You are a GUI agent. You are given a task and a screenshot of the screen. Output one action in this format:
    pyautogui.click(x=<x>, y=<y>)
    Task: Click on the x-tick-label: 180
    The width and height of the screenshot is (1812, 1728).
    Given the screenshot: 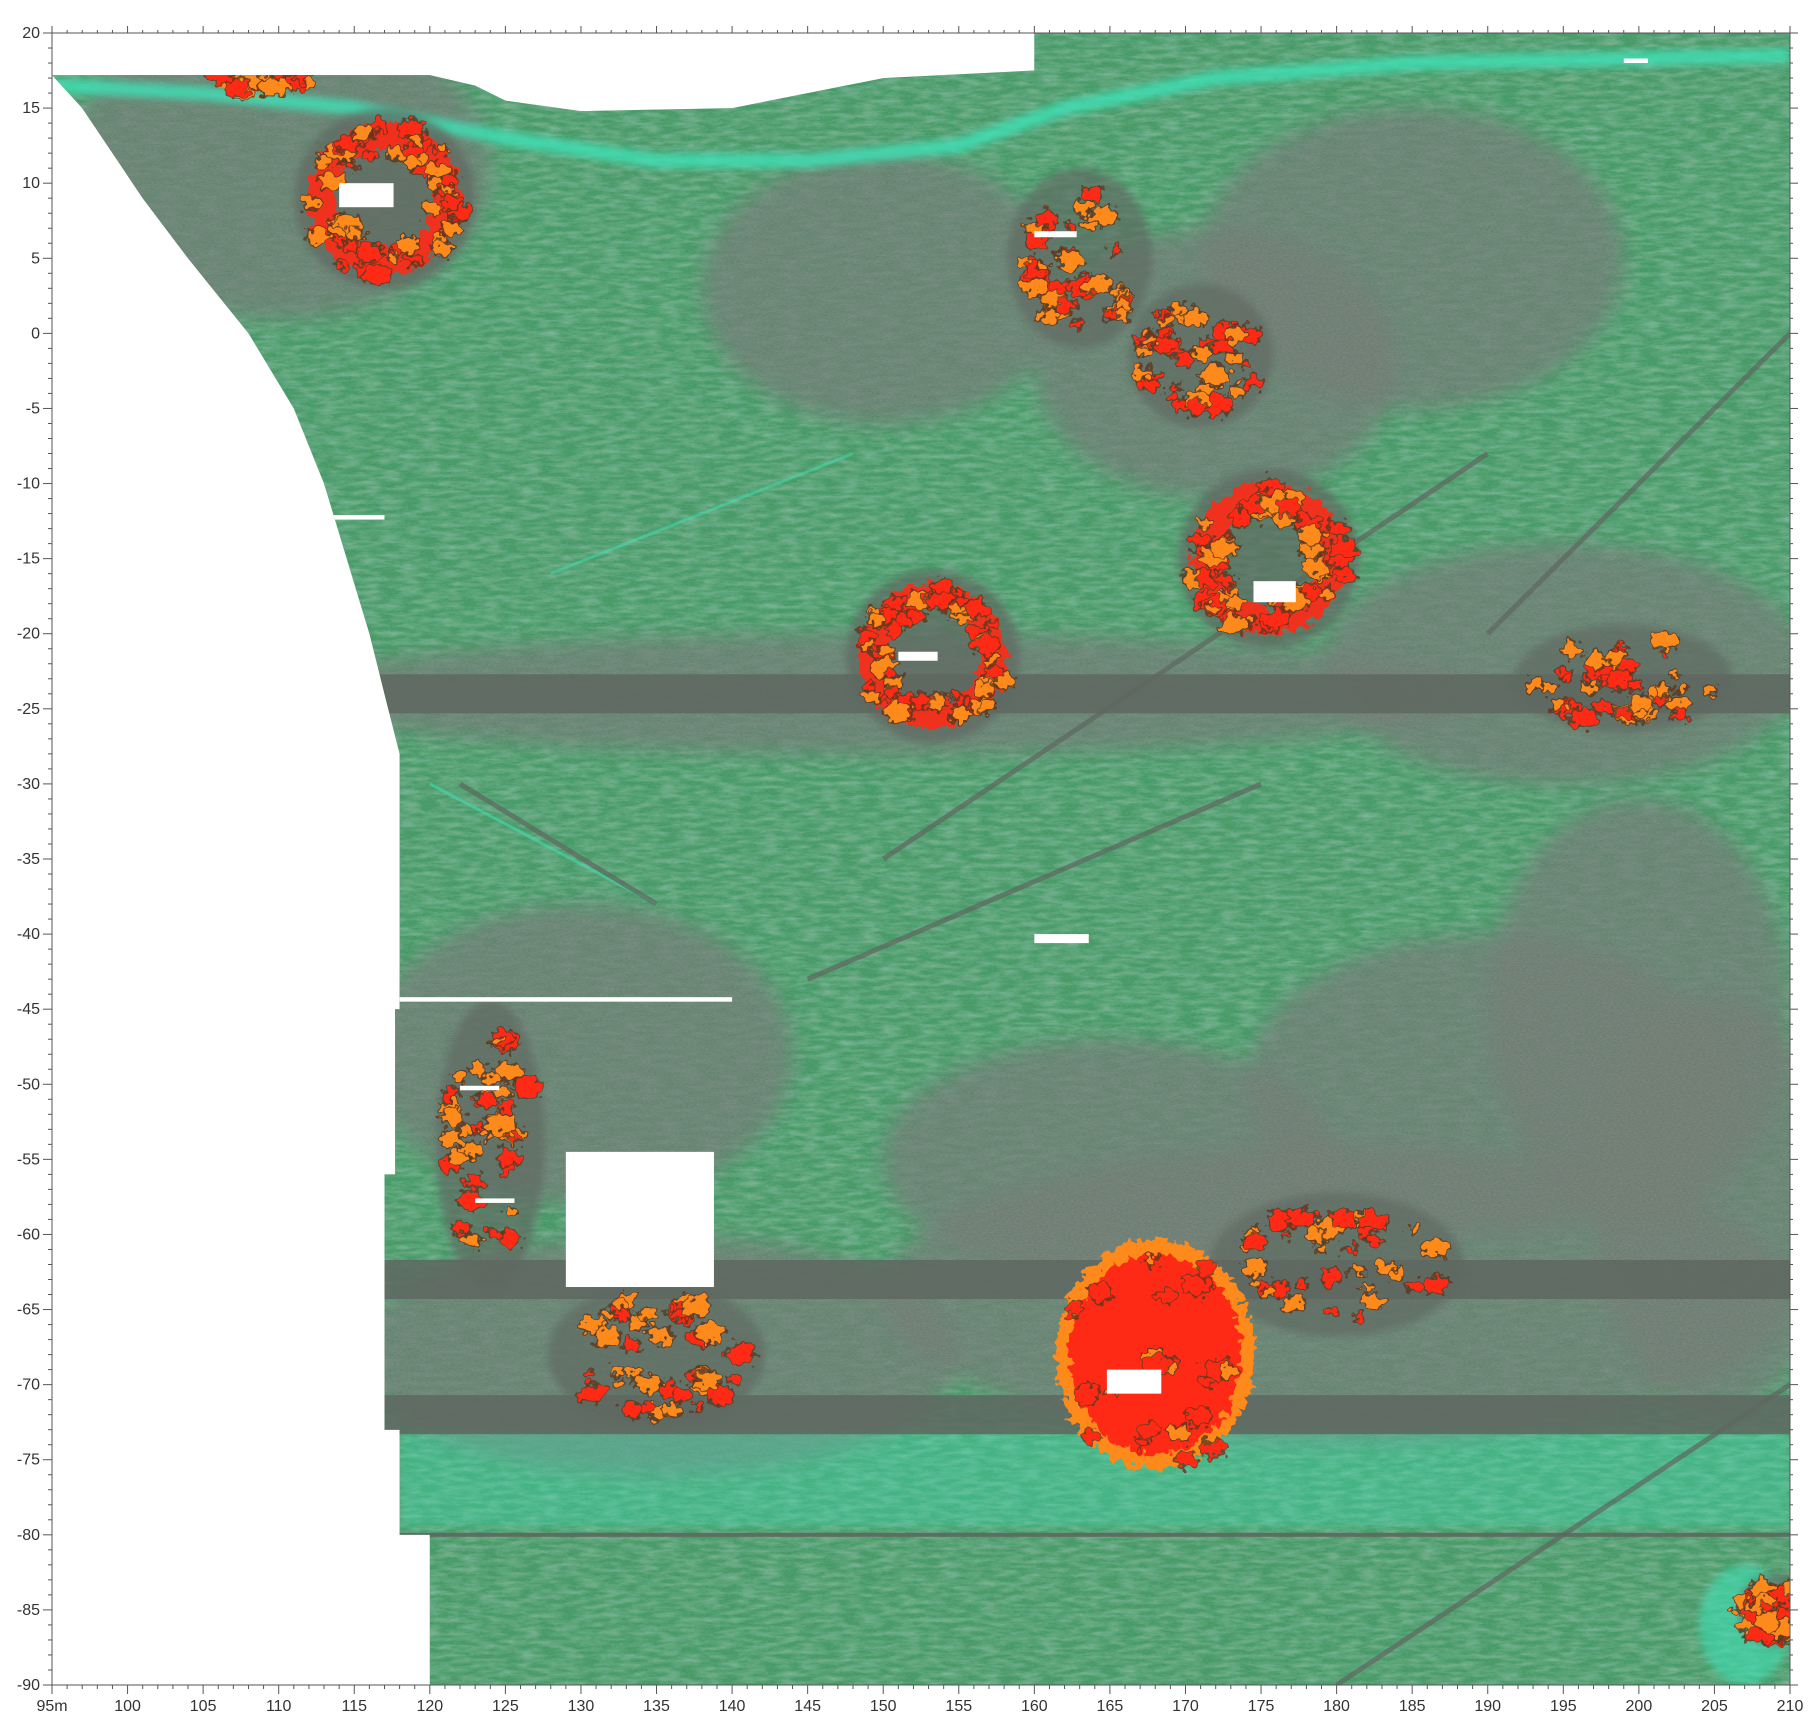 What is the action you would take?
    pyautogui.click(x=1336, y=1706)
    